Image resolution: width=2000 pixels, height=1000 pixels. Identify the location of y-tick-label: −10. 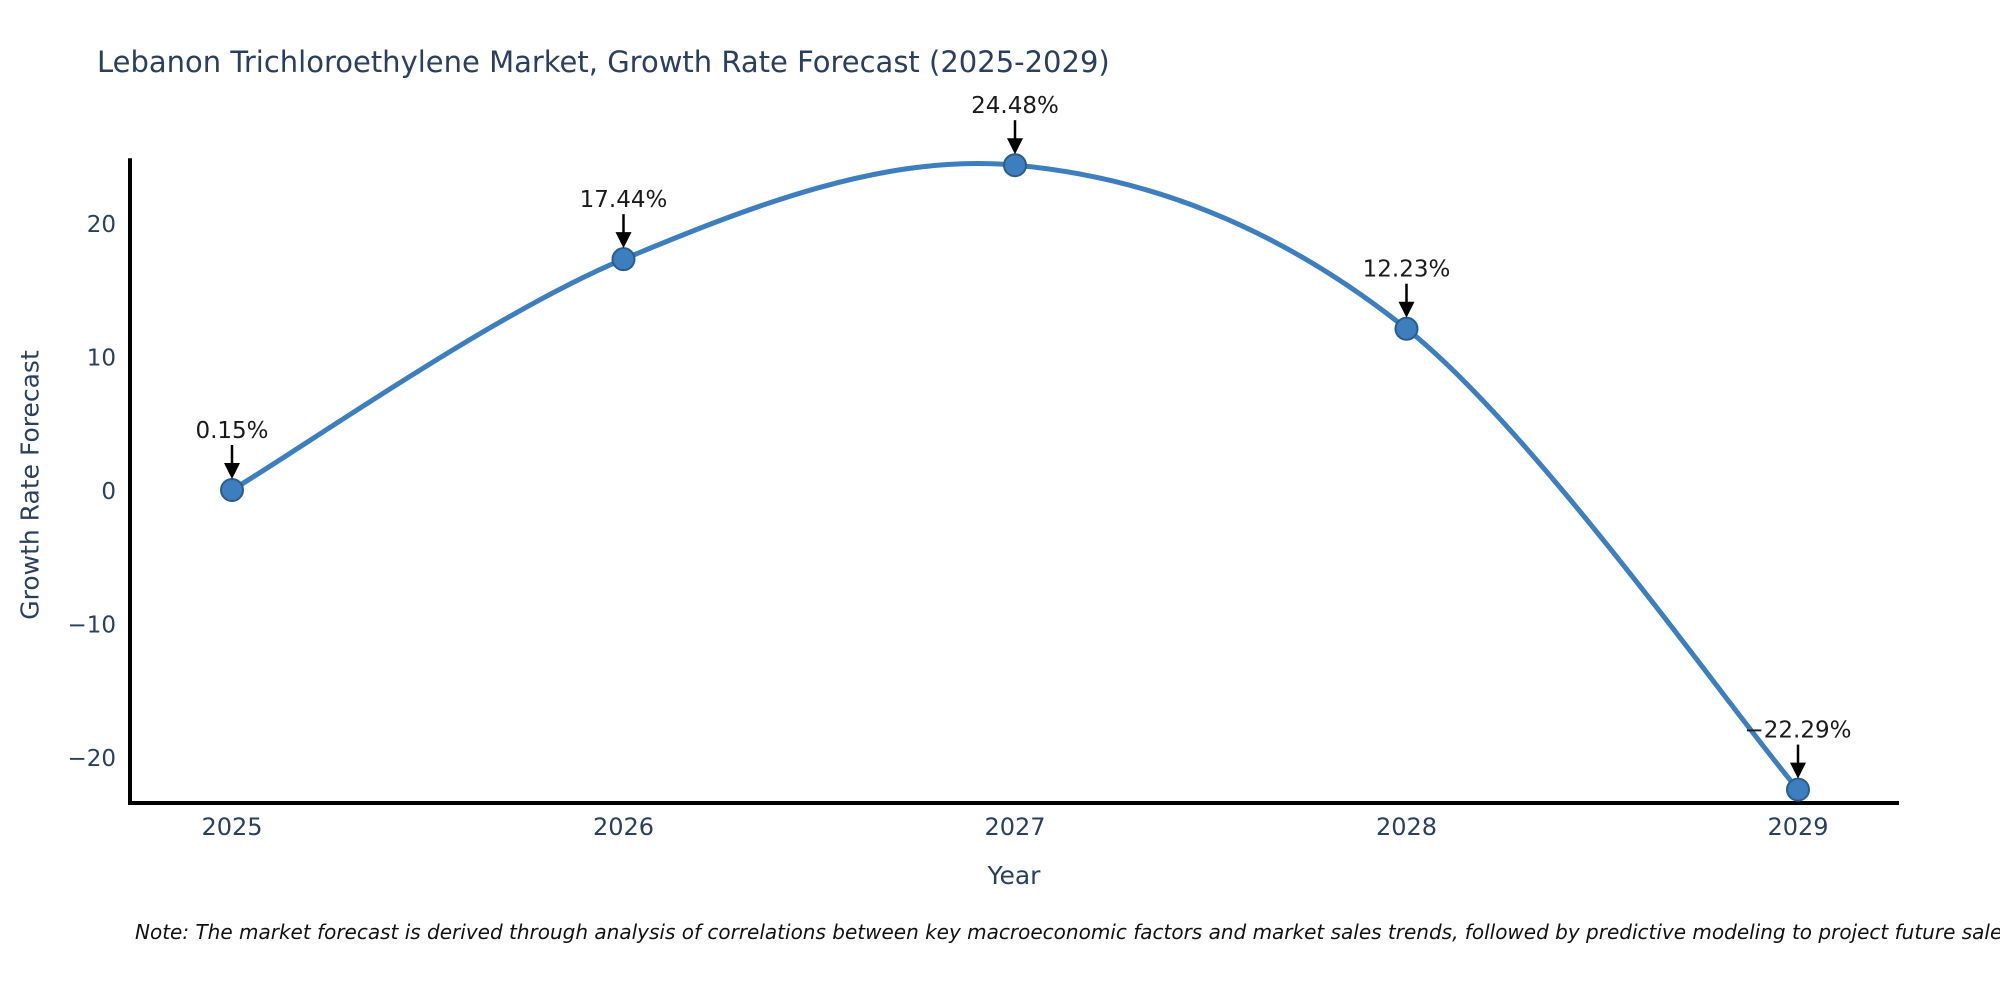
(91, 626).